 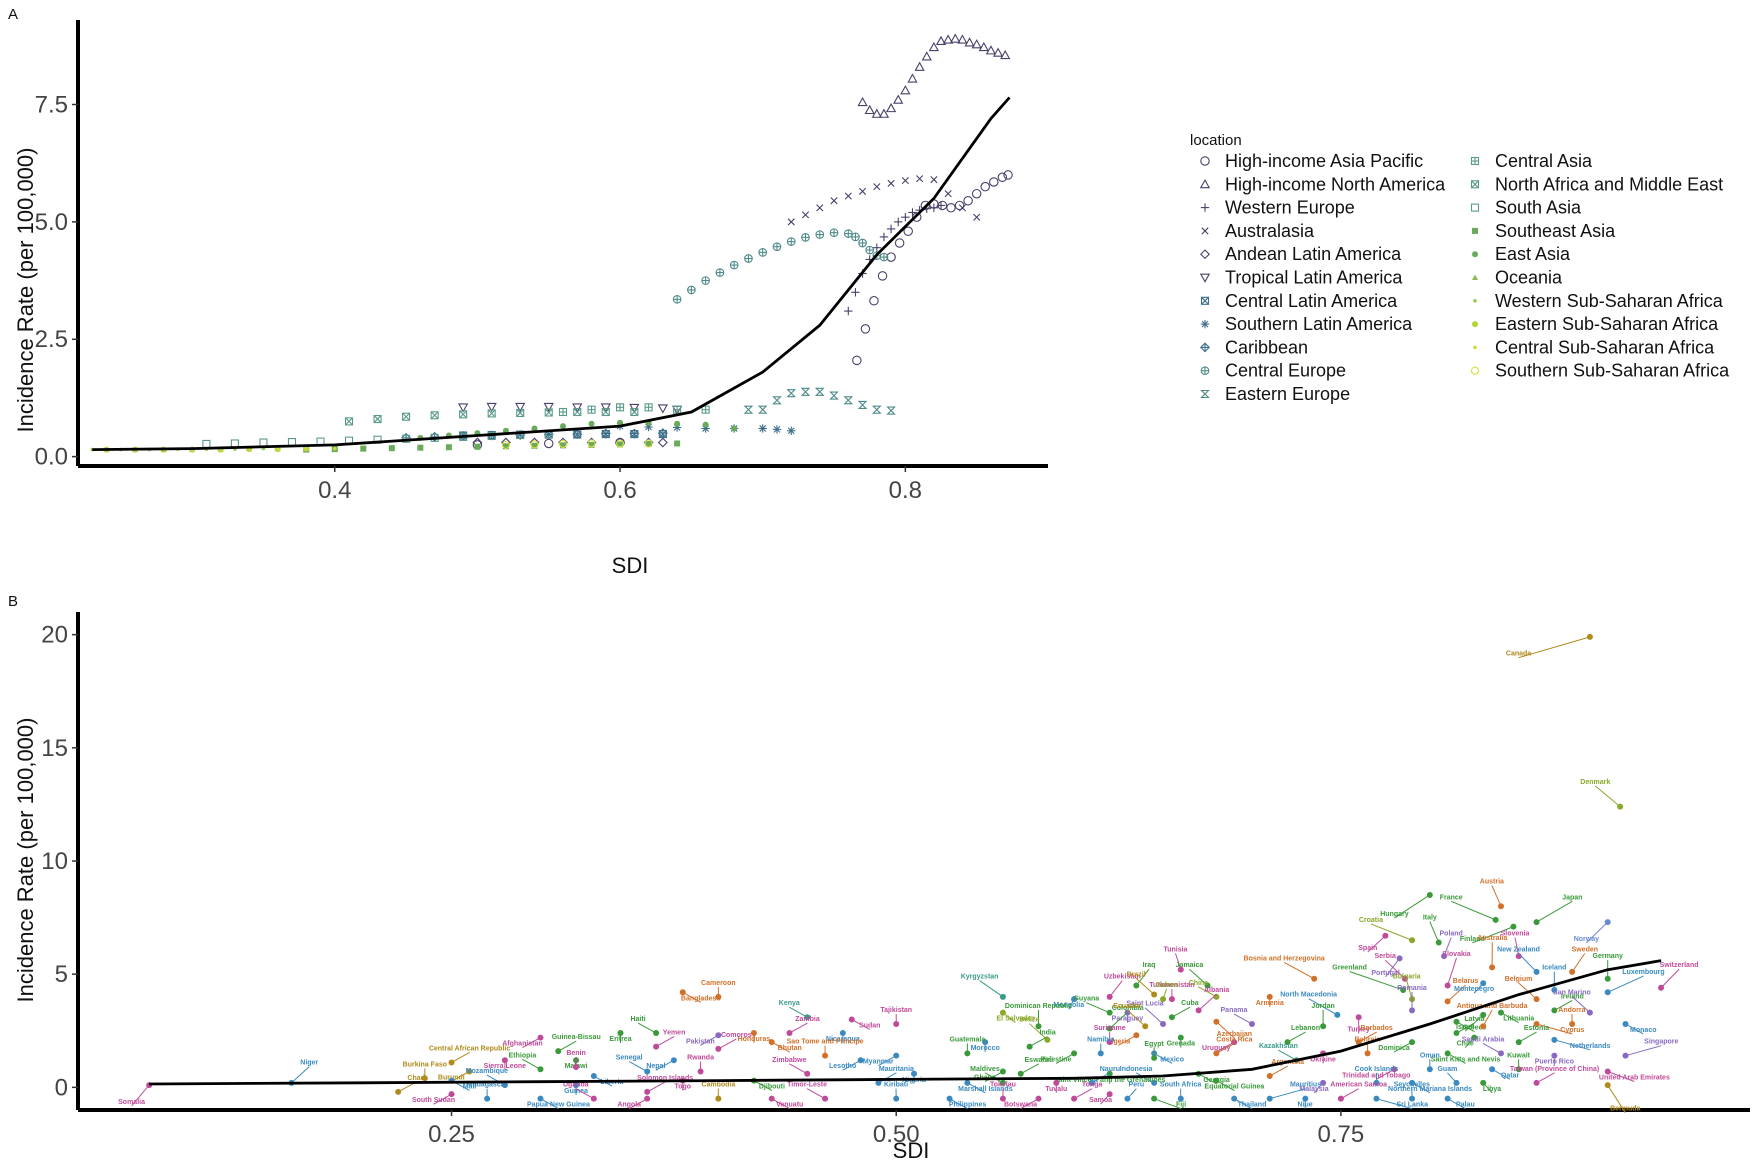 I want to click on country-label: Benin, so click(x=575, y=1053).